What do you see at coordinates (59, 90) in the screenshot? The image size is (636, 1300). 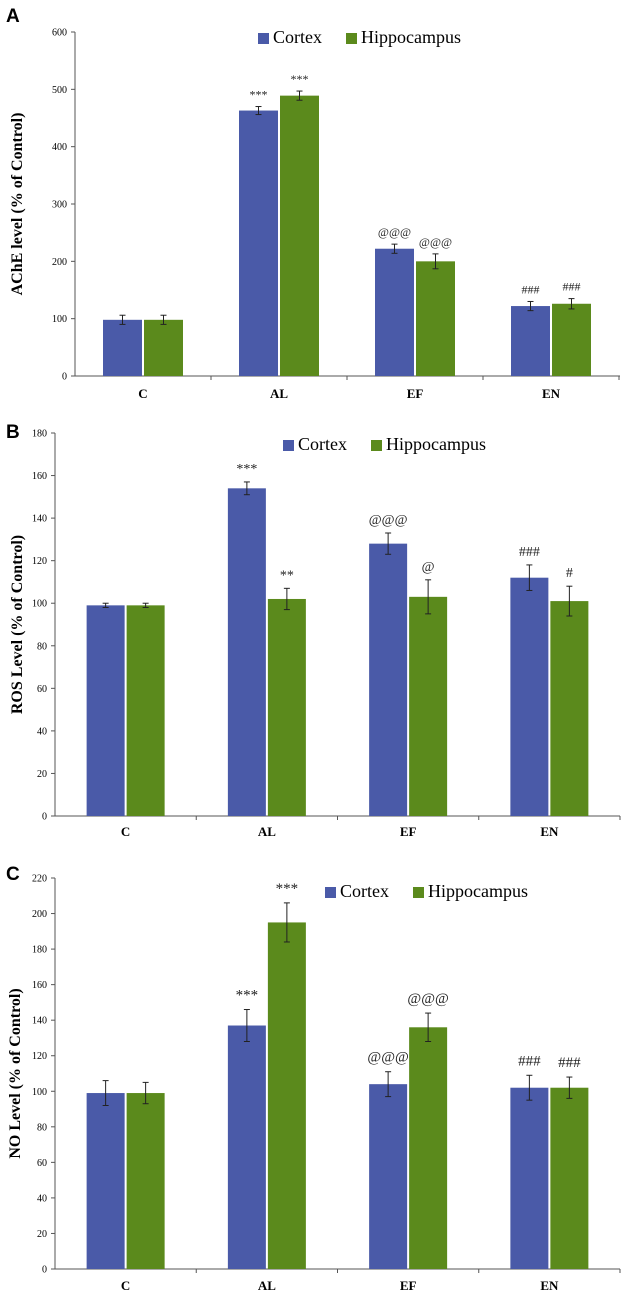 I see `y-tick-label: 500` at bounding box center [59, 90].